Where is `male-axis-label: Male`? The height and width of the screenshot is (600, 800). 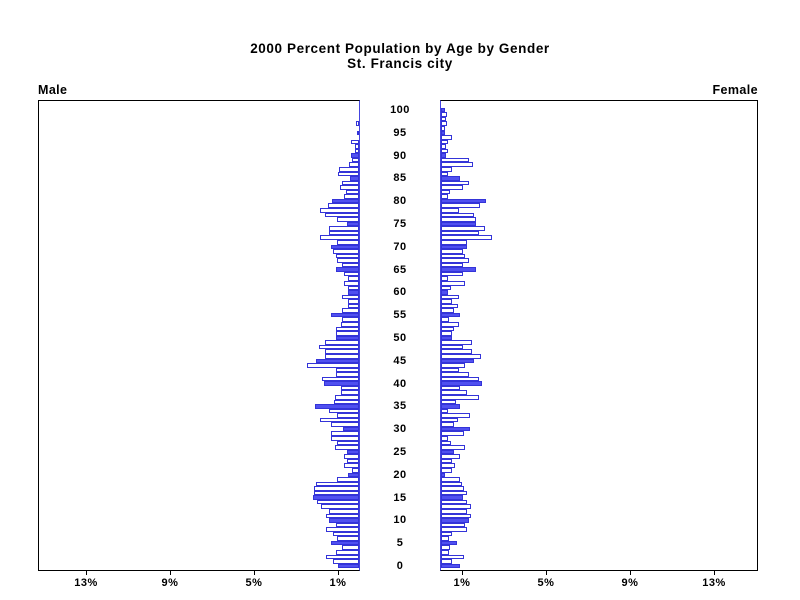 male-axis-label: Male is located at coordinates (53, 90).